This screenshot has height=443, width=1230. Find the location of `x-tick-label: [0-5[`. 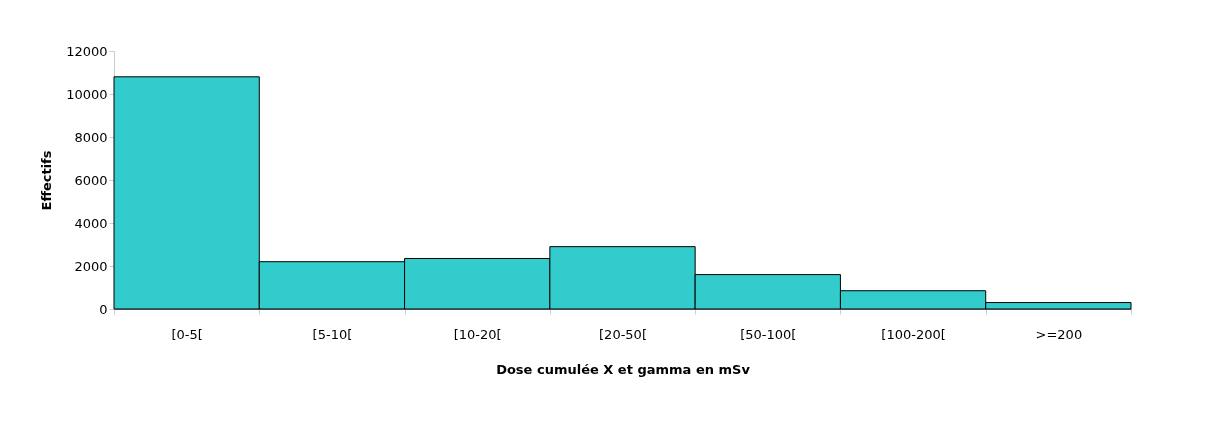

x-tick-label: [0-5[ is located at coordinates (187, 334).